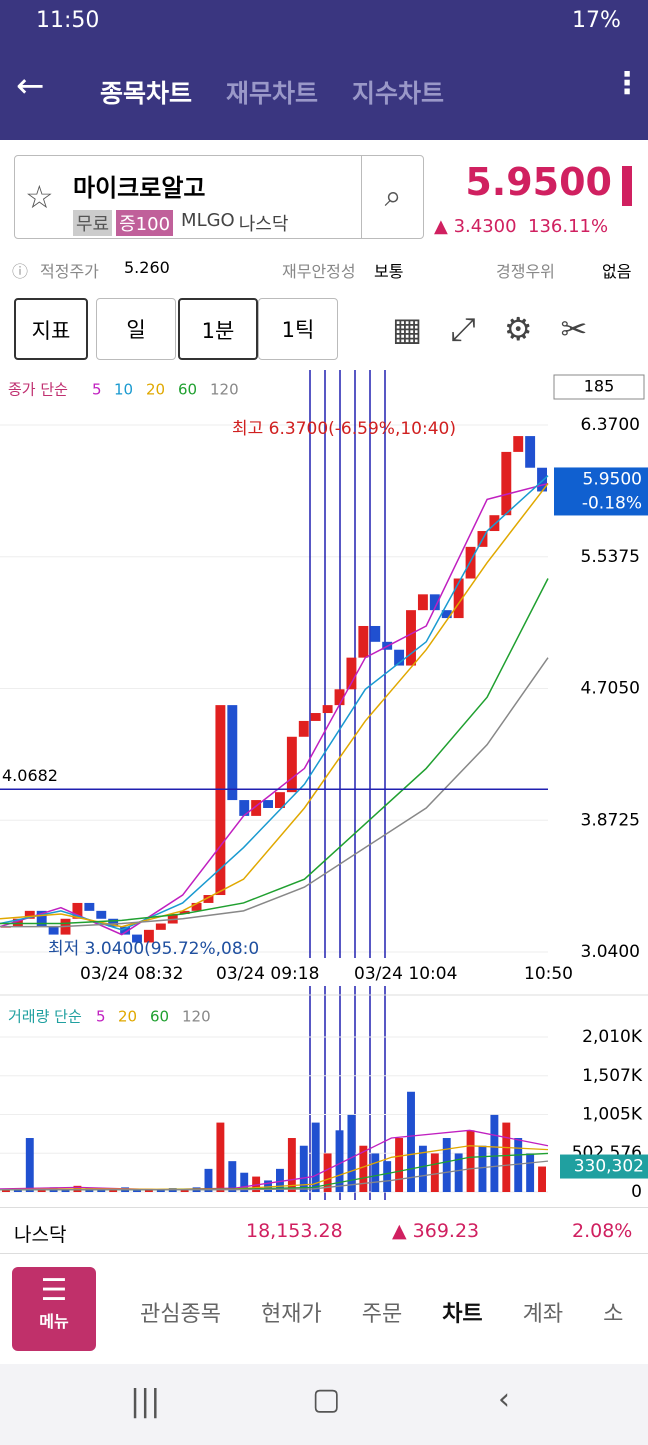  I want to click on tab: 종목차트, so click(146, 93).